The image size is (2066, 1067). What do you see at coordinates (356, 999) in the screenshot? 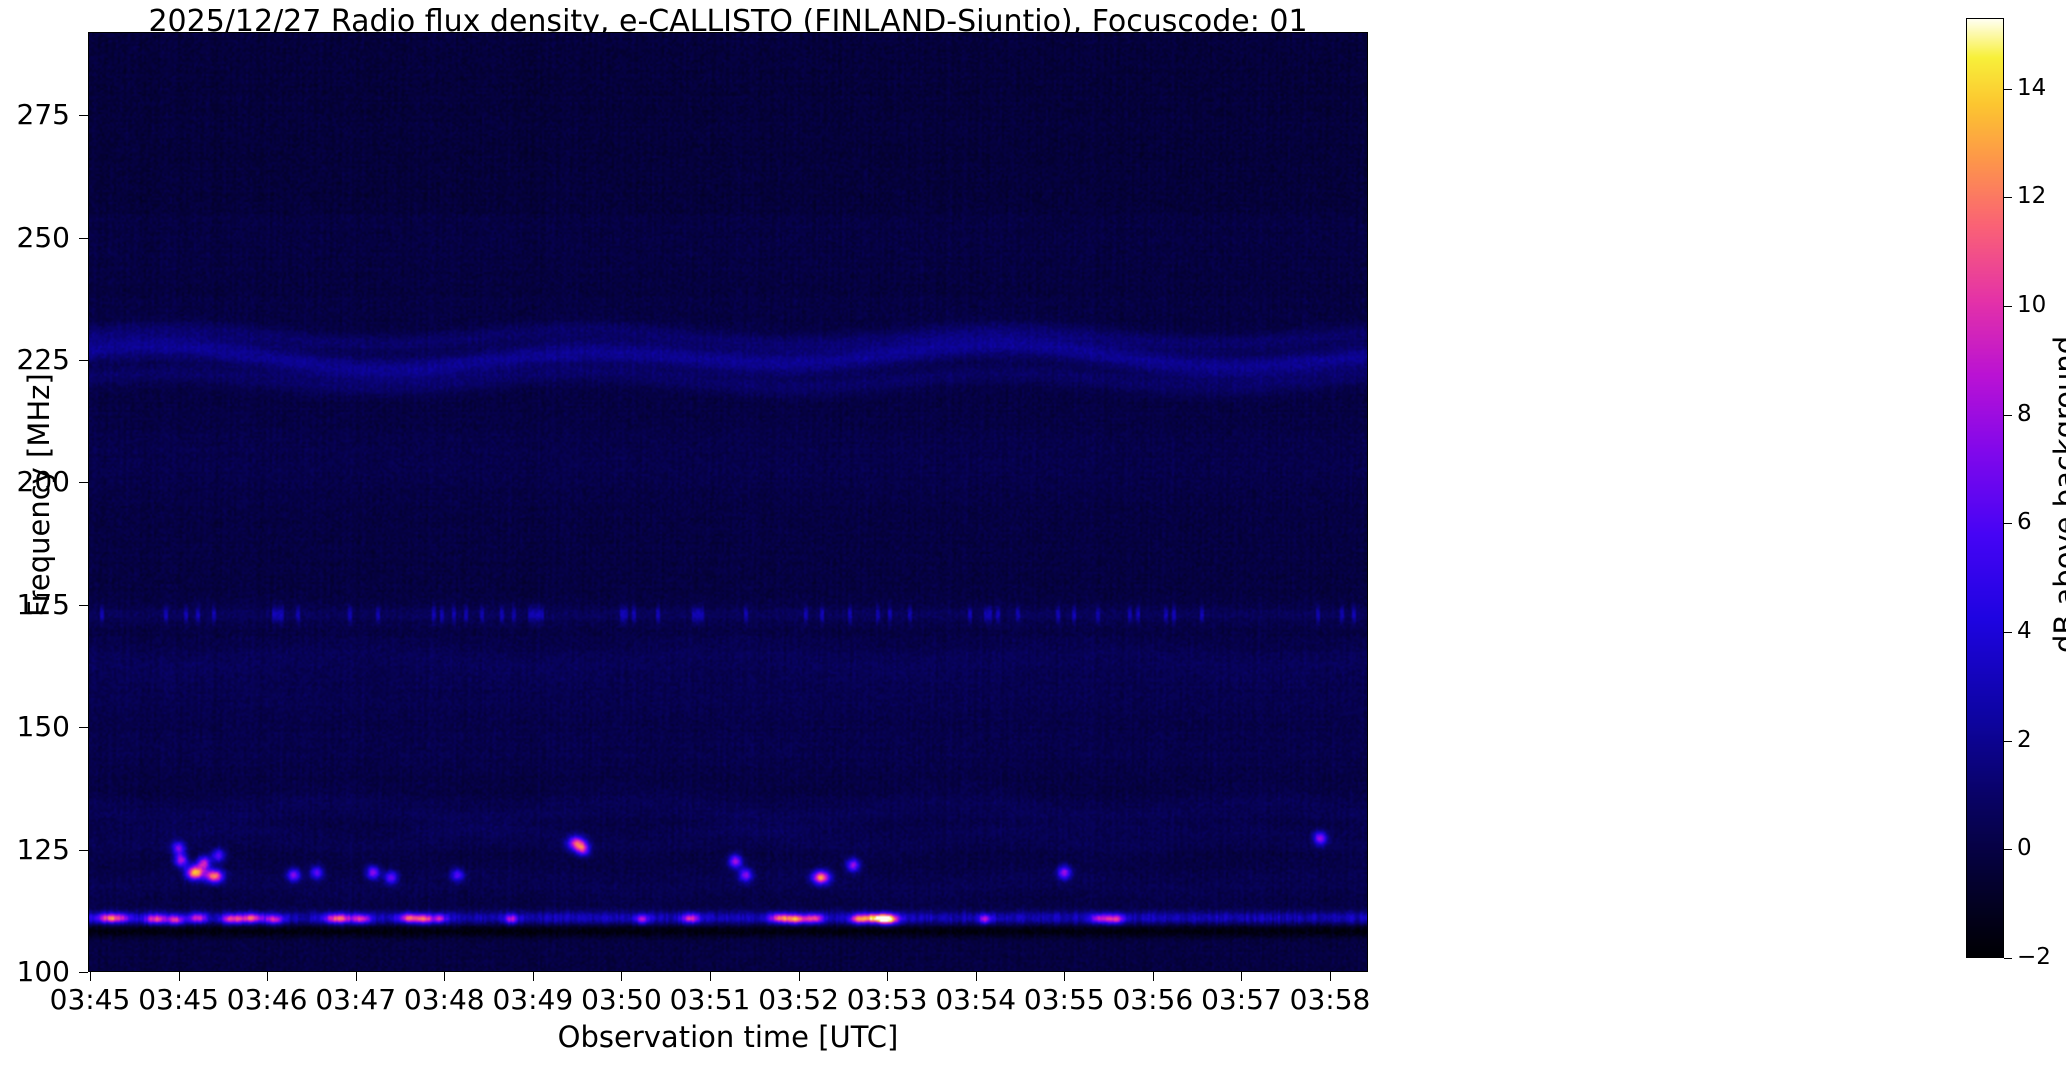
I see `x-tick-label: 03:47` at bounding box center [356, 999].